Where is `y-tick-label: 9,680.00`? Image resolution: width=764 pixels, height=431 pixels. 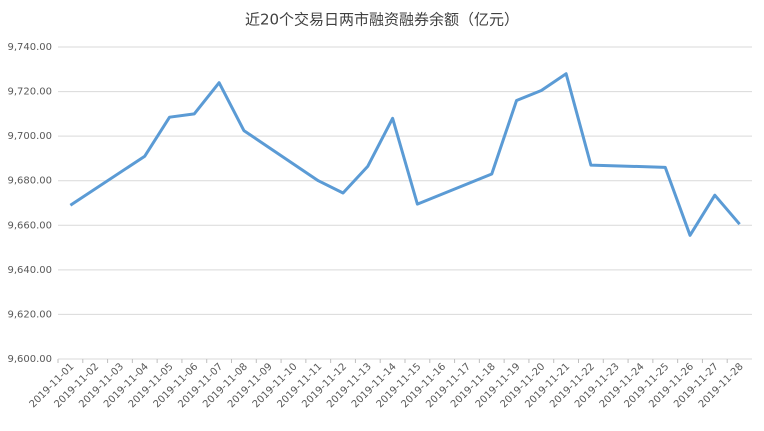 y-tick-label: 9,680.00 is located at coordinates (29, 181).